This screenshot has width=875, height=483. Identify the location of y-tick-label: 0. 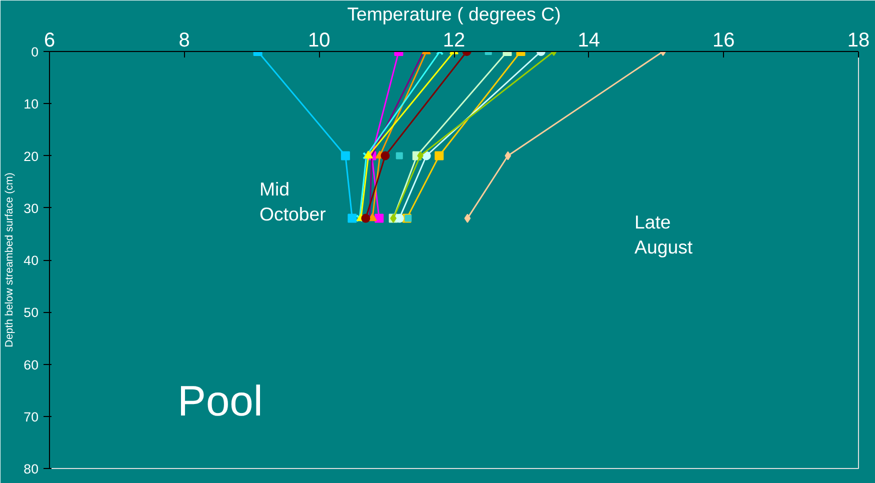
(35, 52).